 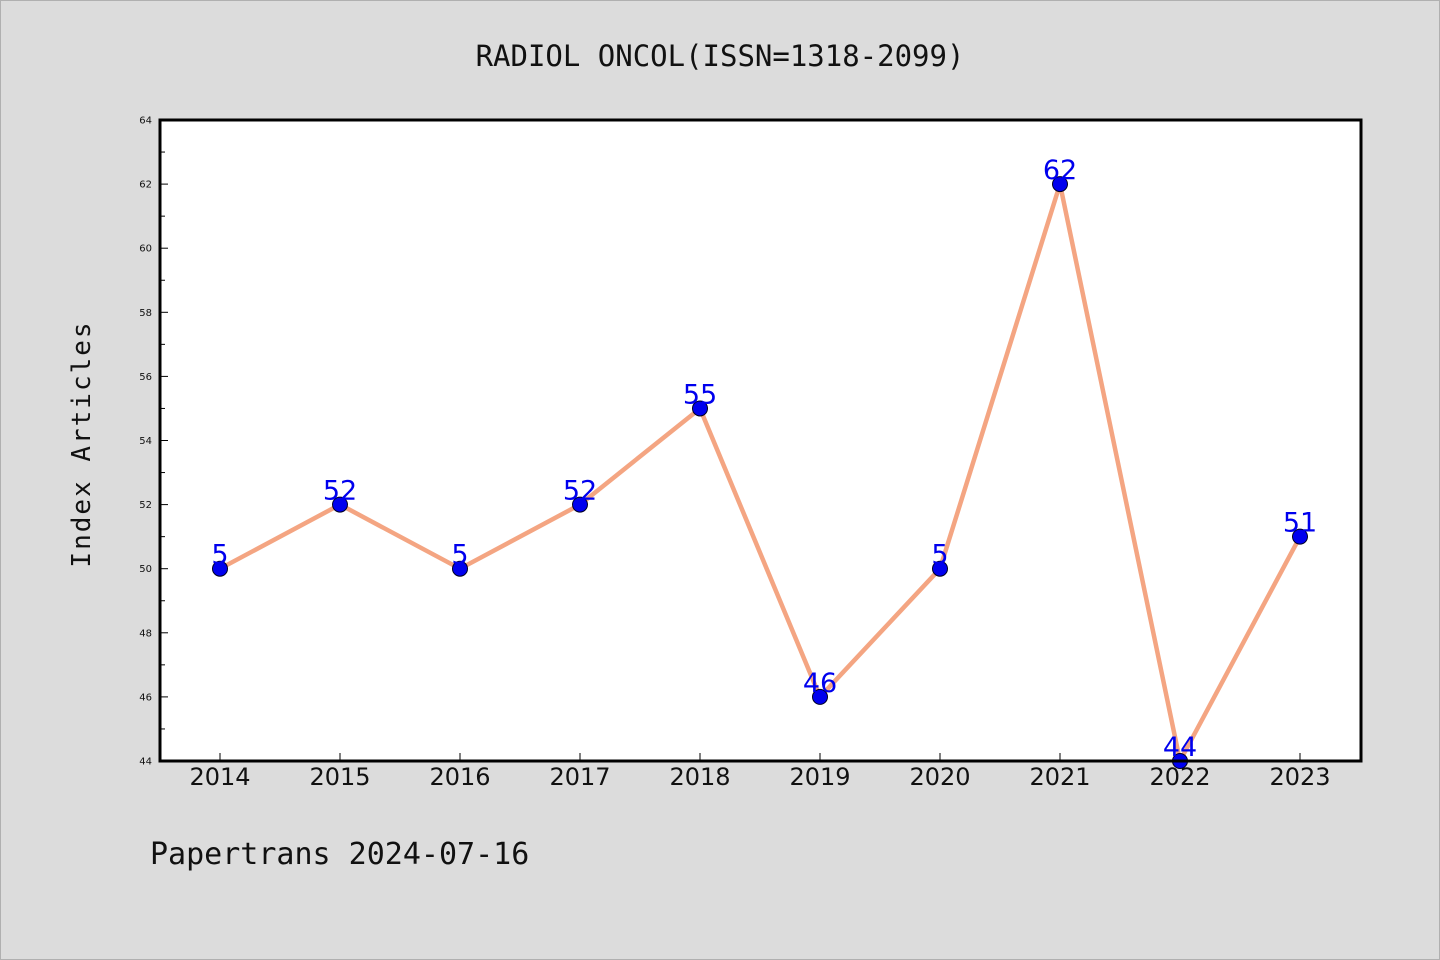 I want to click on x-tick-label-2021: 2021, so click(x=1059, y=777).